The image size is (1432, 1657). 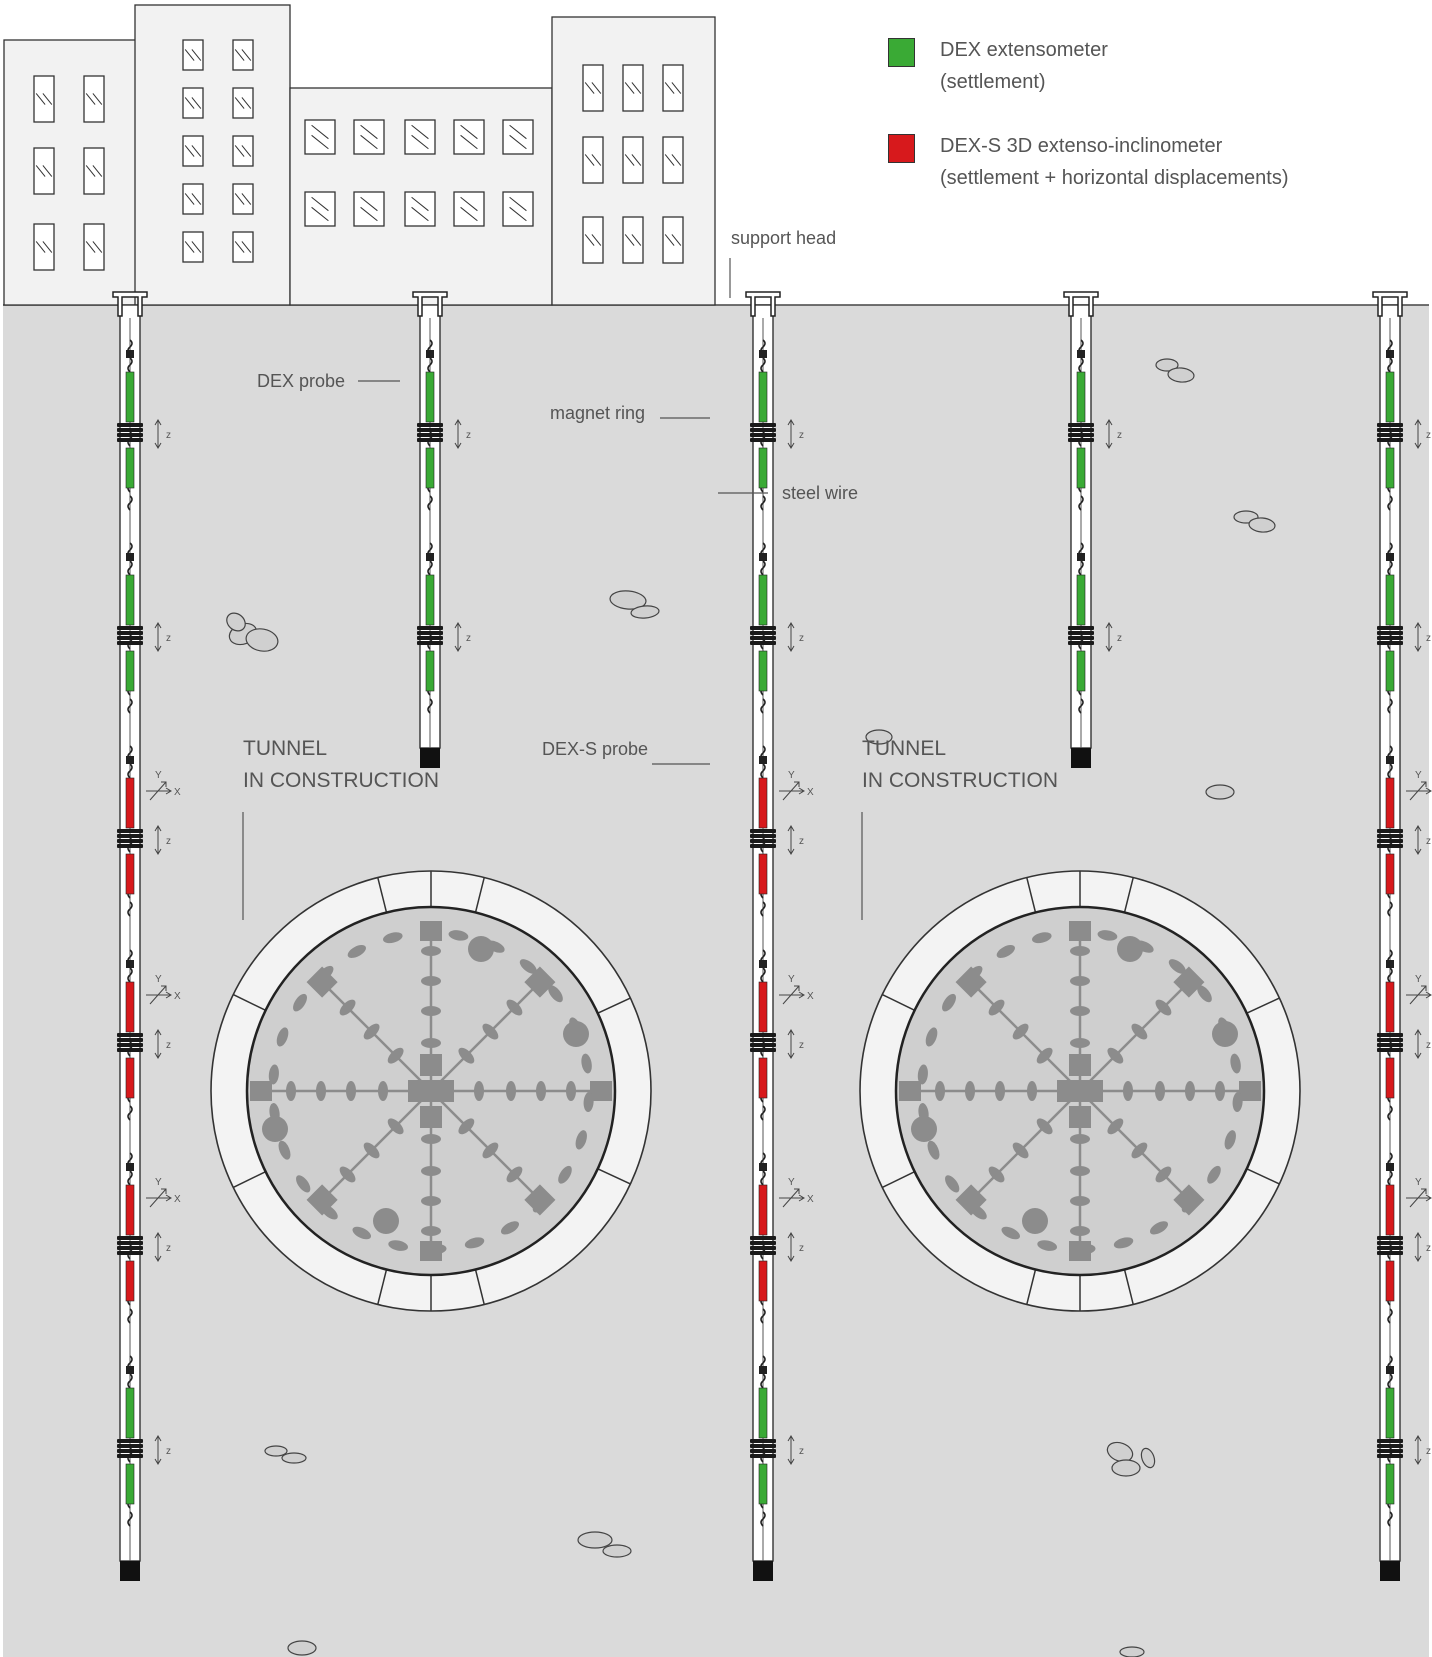 What do you see at coordinates (1250, 1091) in the screenshot?
I see `spoke-end-block` at bounding box center [1250, 1091].